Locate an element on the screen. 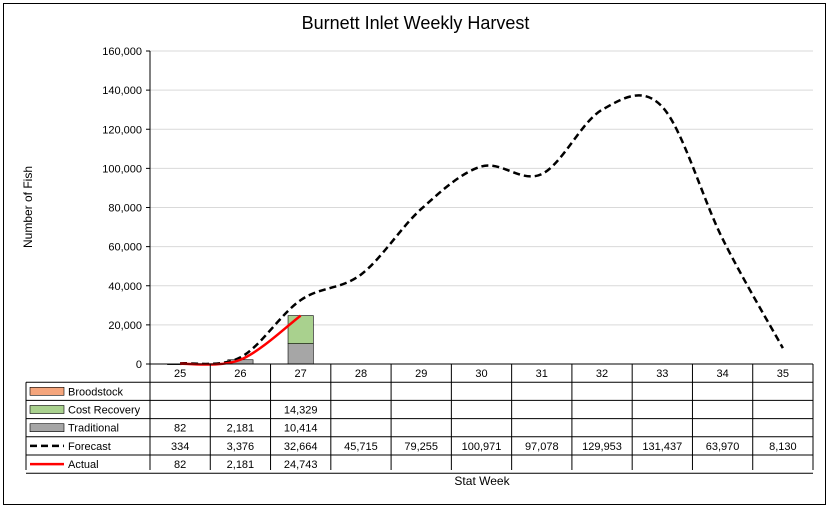  y-tick-label: 20,000 is located at coordinates (125, 326).